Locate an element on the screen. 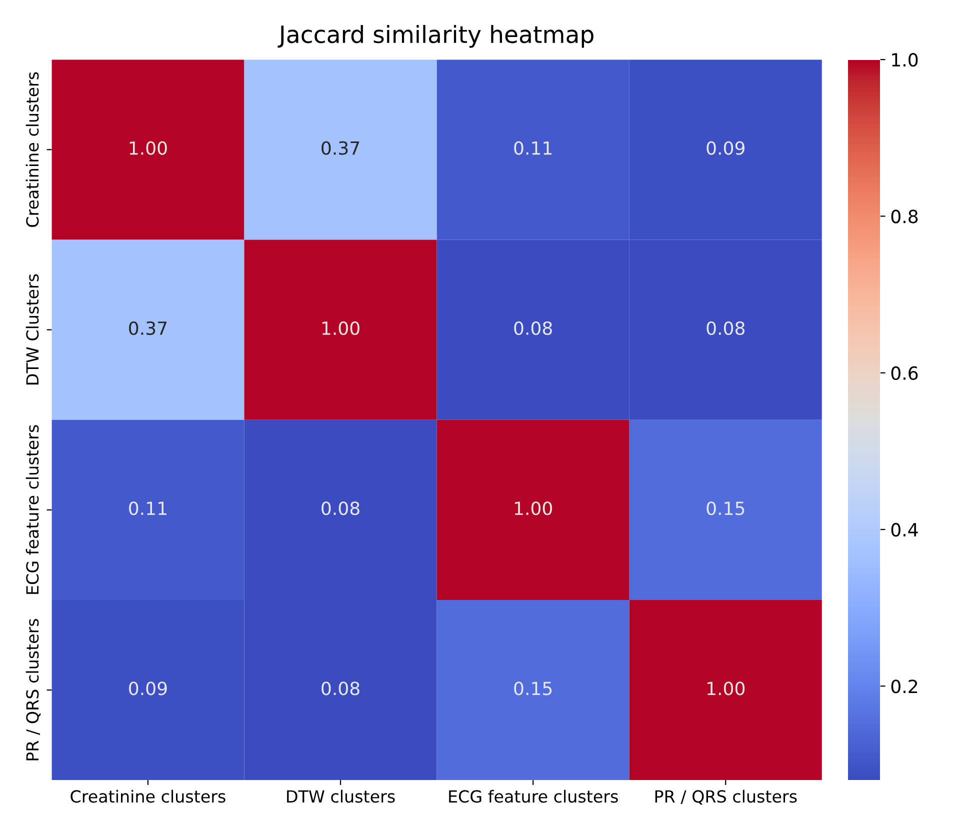 Image resolution: width=975 pixels, height=816 pixels. color-bar-label: 0.6 is located at coordinates (904, 373).